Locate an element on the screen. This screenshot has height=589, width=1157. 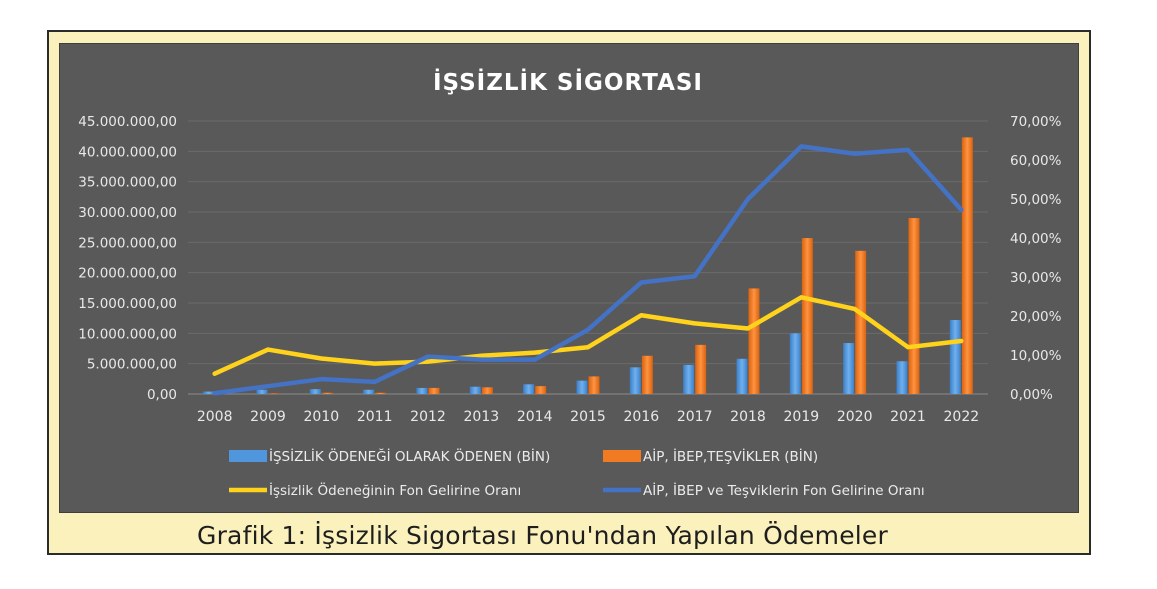
legend-label: İŞSİZLİK ÖDENEĞİ OLARAK ÖDENEN (BİN) is located at coordinates (409, 456).